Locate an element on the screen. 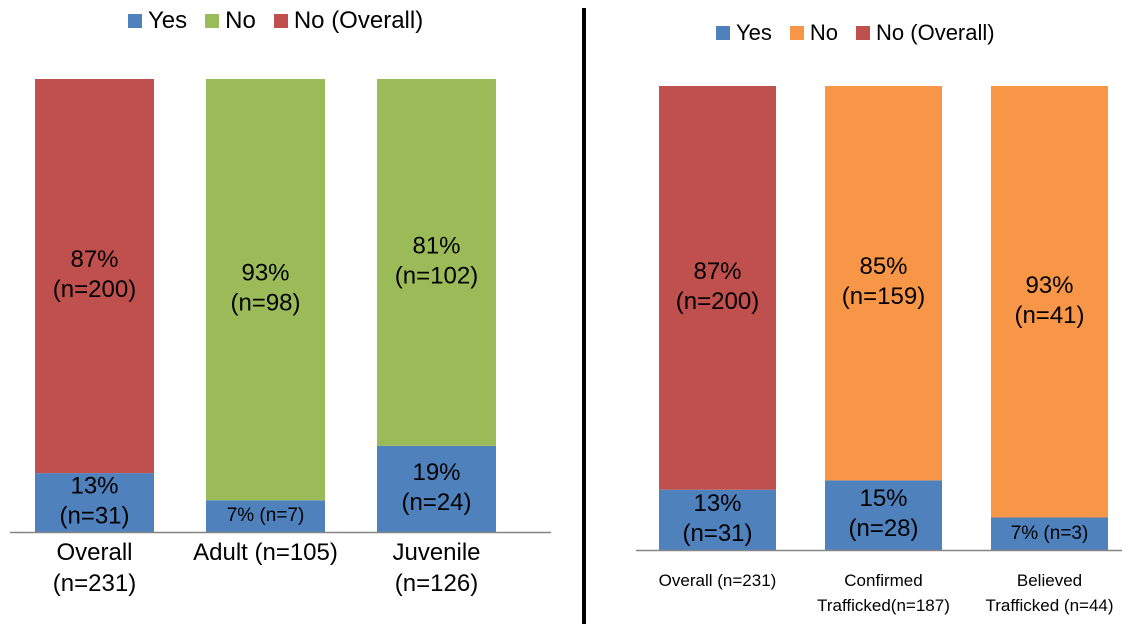 Image resolution: width=1130 pixels, height=624 pixels. data-label: 93% (n=41) is located at coordinates (1049, 300).